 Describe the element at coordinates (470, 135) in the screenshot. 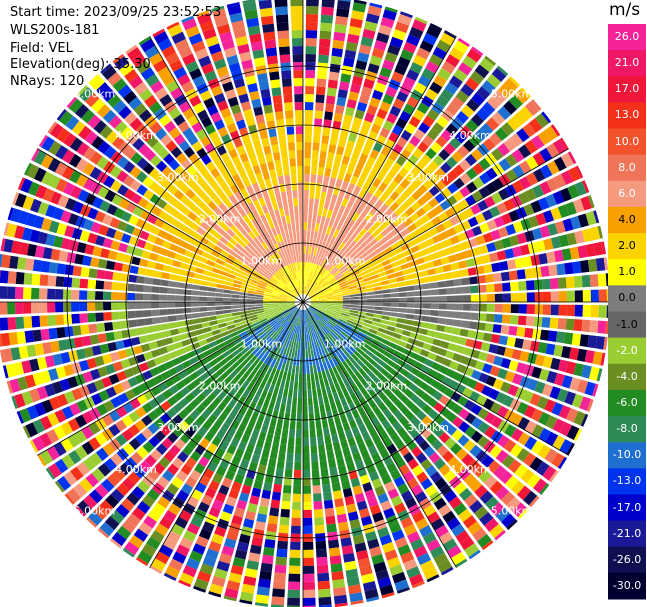

I see `ring-label: 4.00km` at that location.